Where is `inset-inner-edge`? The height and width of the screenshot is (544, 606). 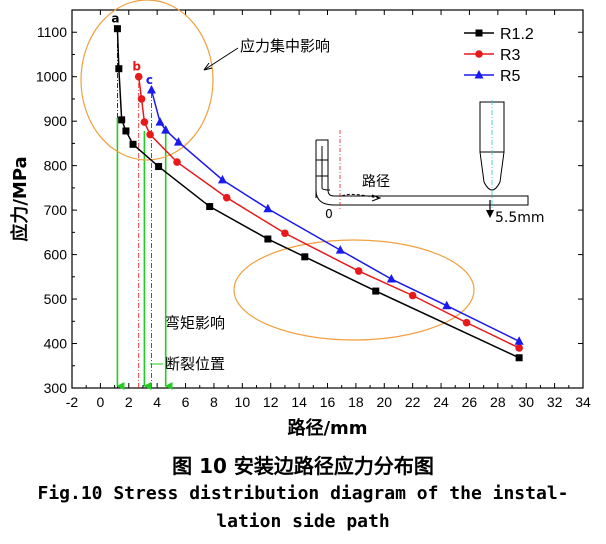
inset-inner-edge is located at coordinates (326, 168).